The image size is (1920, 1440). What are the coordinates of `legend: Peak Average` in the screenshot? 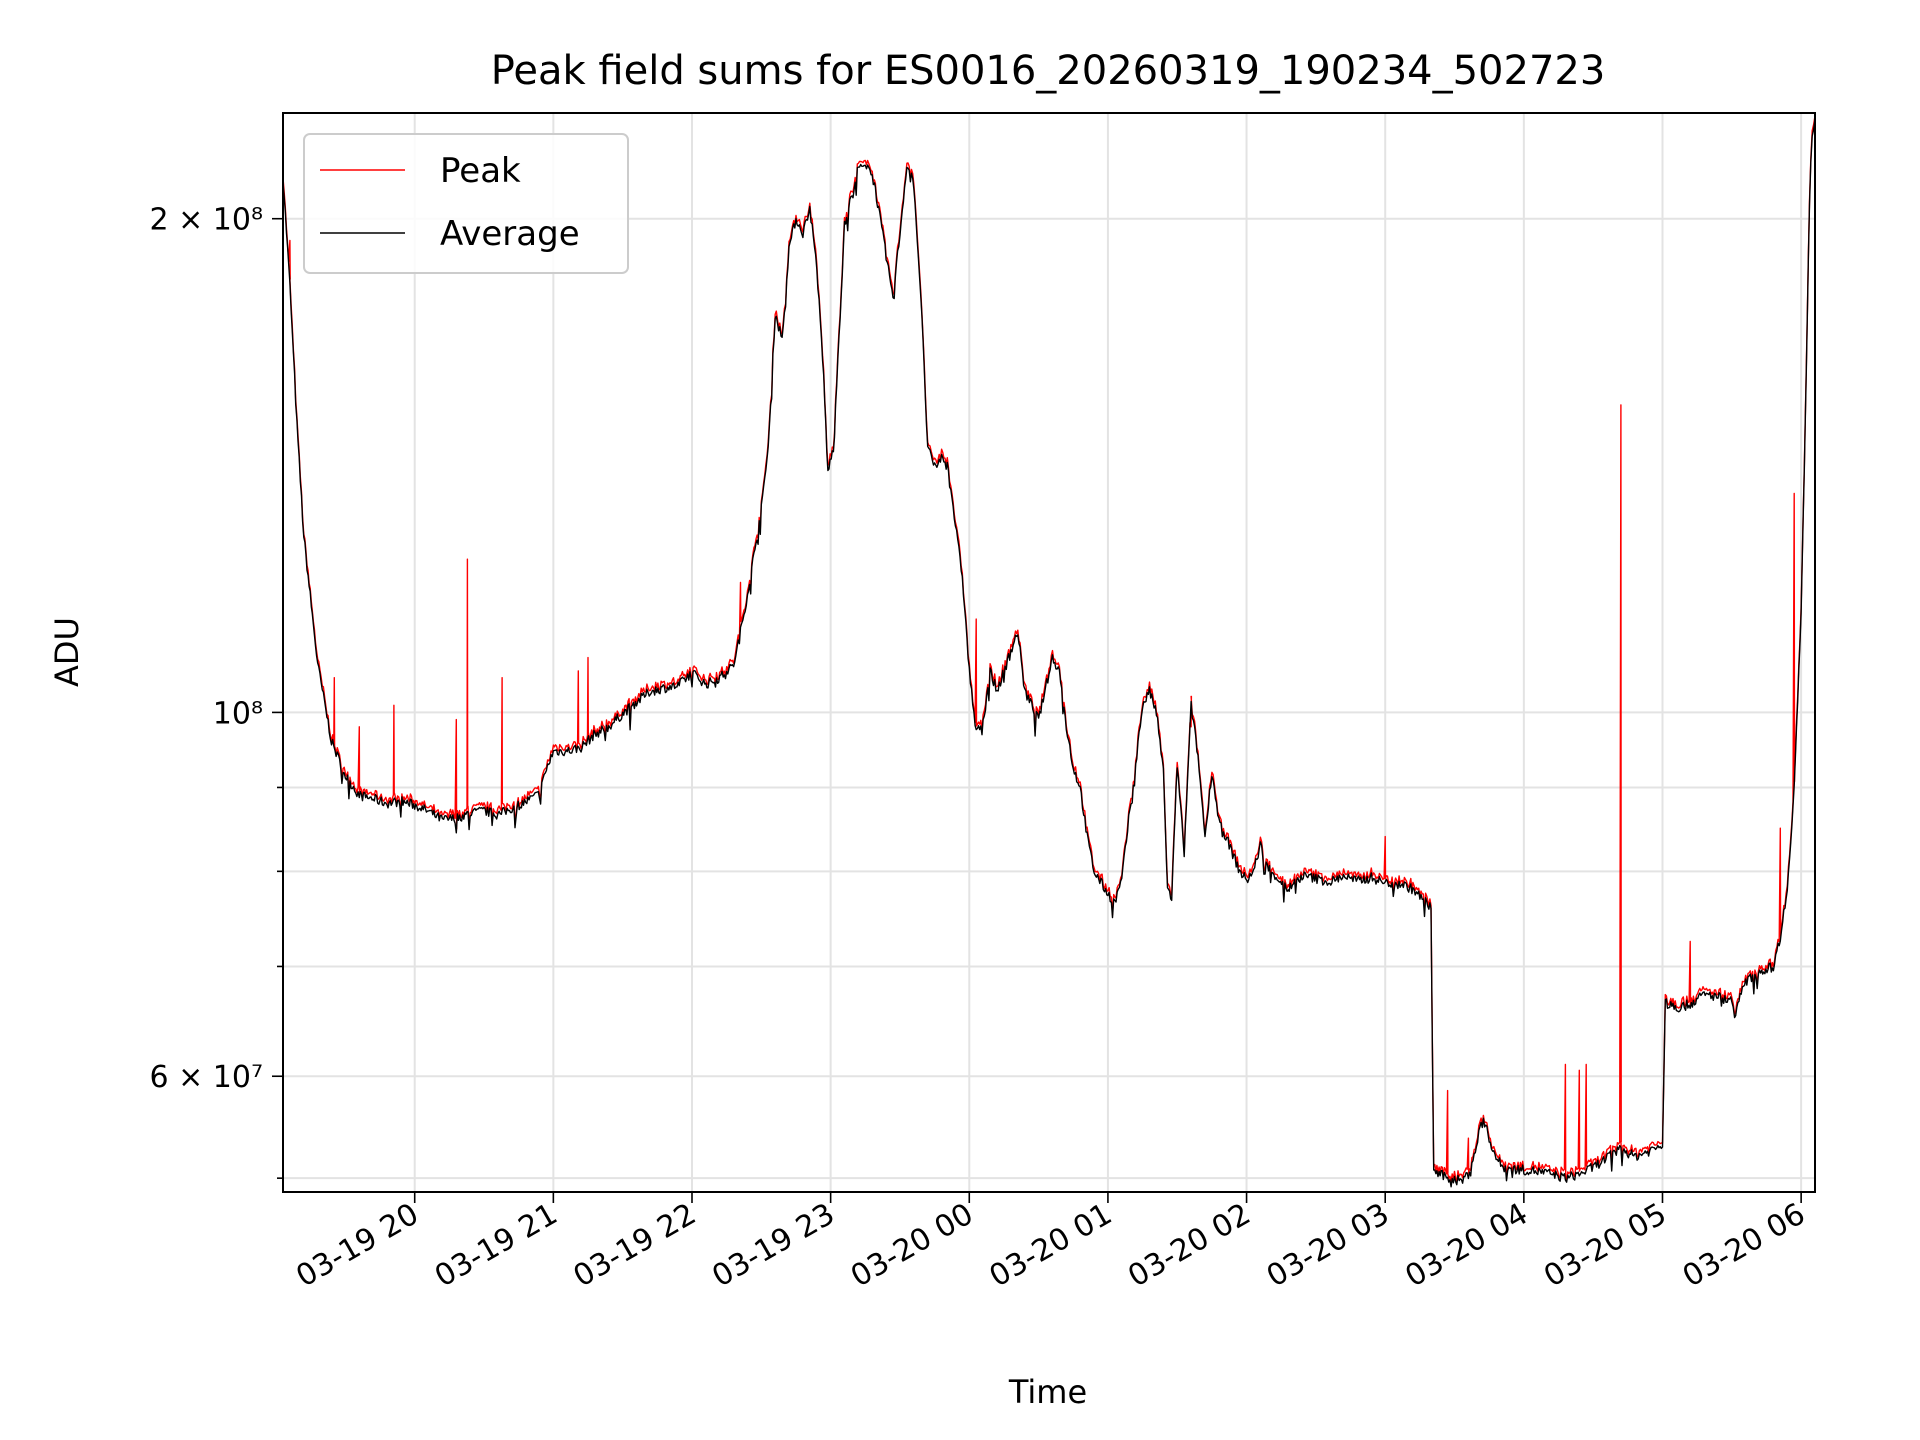 It's located at (466, 203).